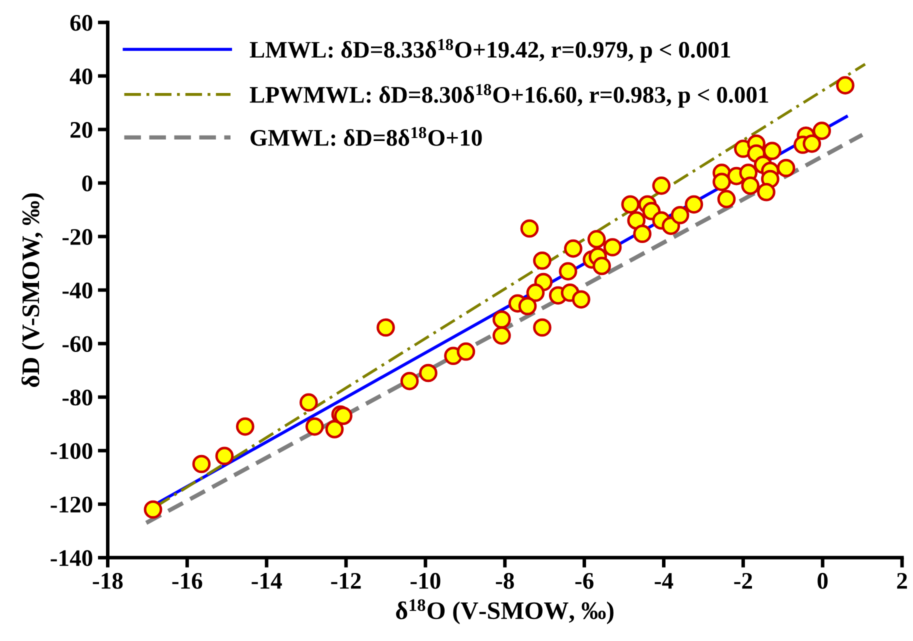 Image resolution: width=913 pixels, height=641 pixels. Describe the element at coordinates (71, 451) in the screenshot. I see `y-tick-label: -100` at that location.